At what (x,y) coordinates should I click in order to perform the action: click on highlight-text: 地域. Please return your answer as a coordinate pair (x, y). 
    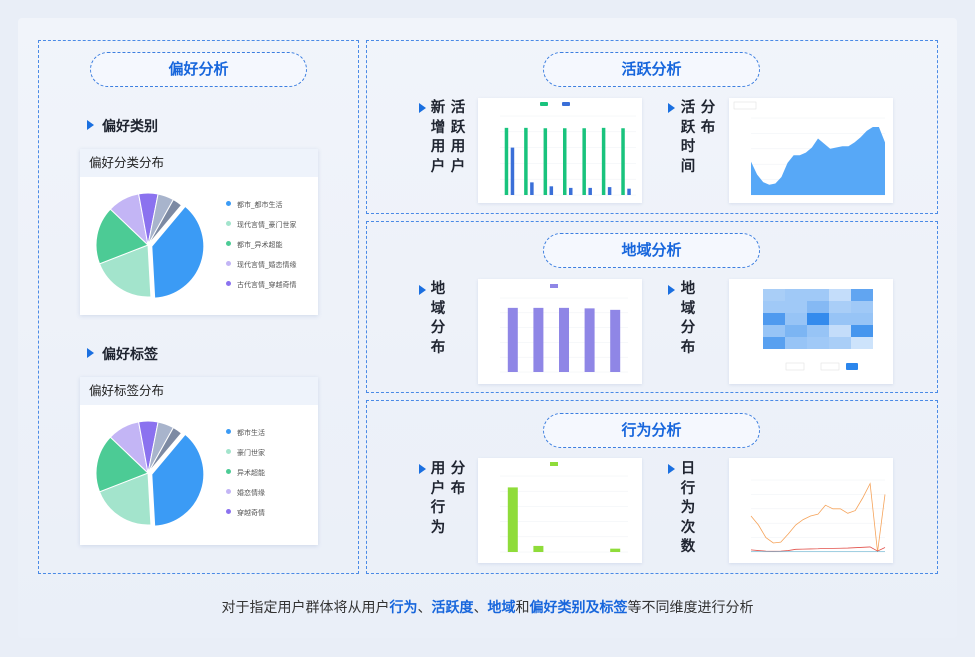
    Looking at the image, I should click on (501, 608).